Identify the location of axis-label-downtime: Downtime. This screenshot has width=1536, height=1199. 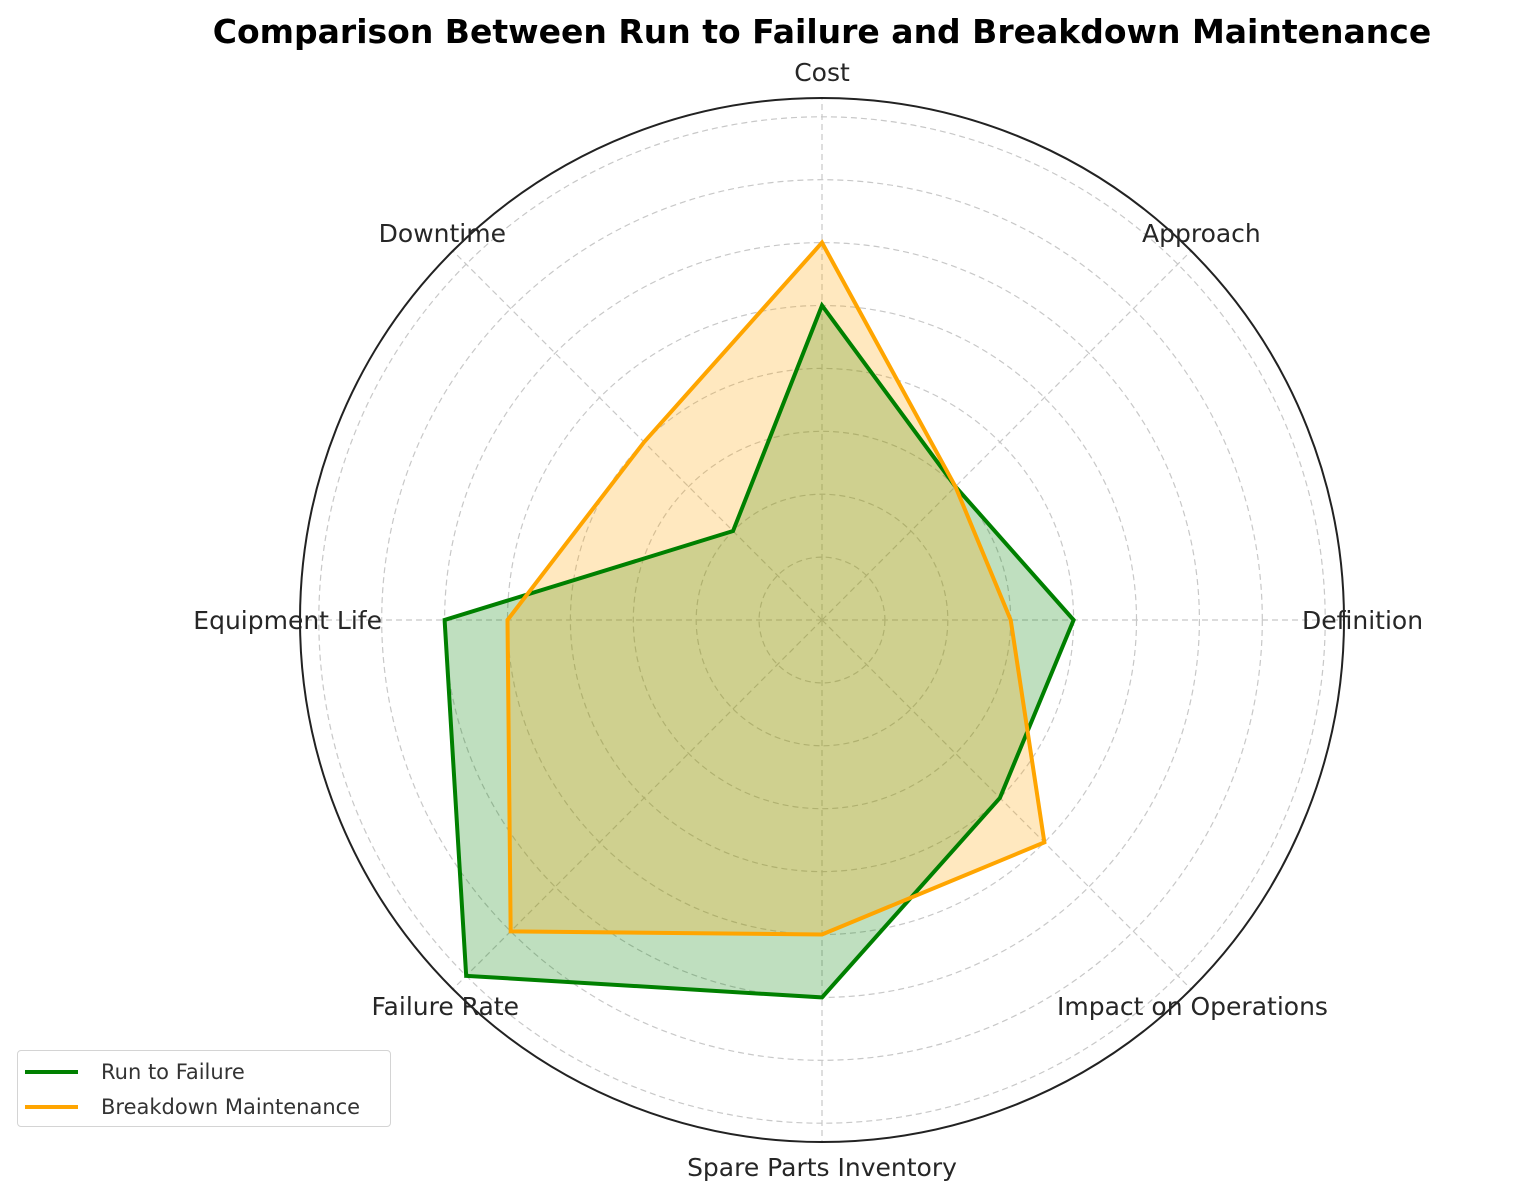
(442, 233).